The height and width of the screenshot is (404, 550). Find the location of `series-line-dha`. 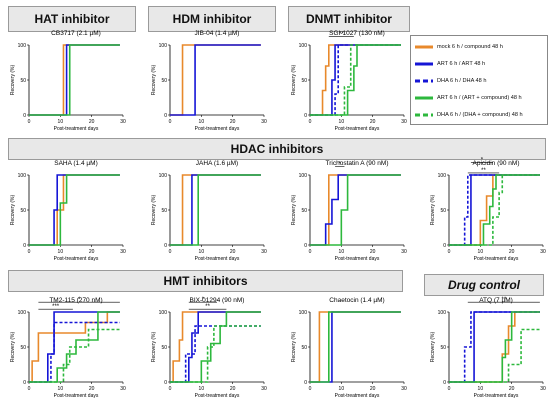

series-line-dha is located at coordinates (74, 352).